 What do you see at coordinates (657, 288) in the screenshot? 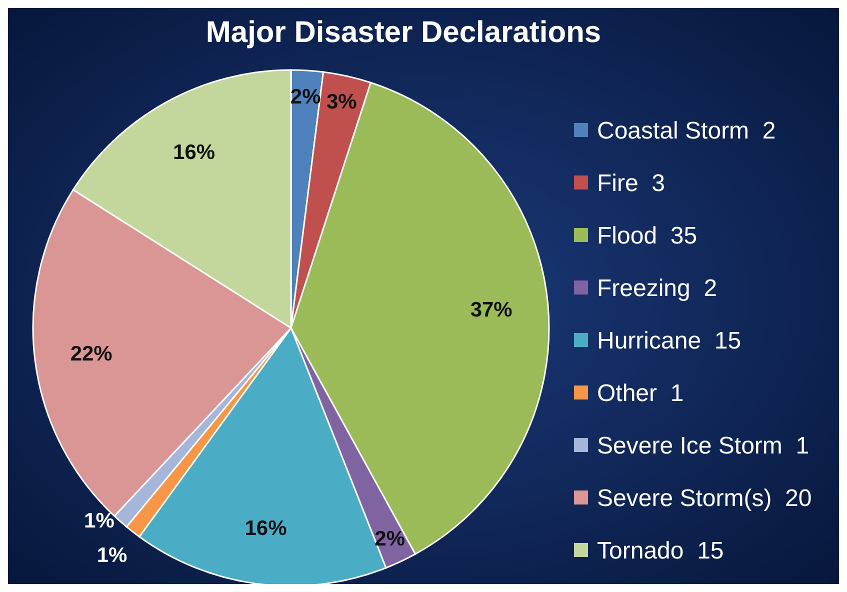
I see `legend-label: Freezing 2` at bounding box center [657, 288].